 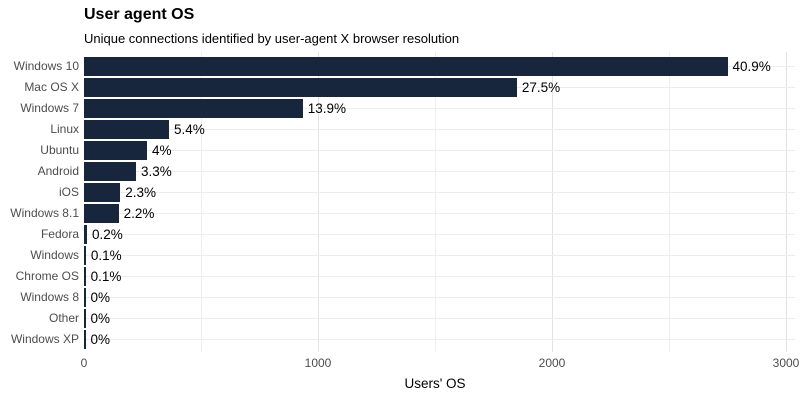 I want to click on x-tick-label: 3000, so click(x=786, y=363).